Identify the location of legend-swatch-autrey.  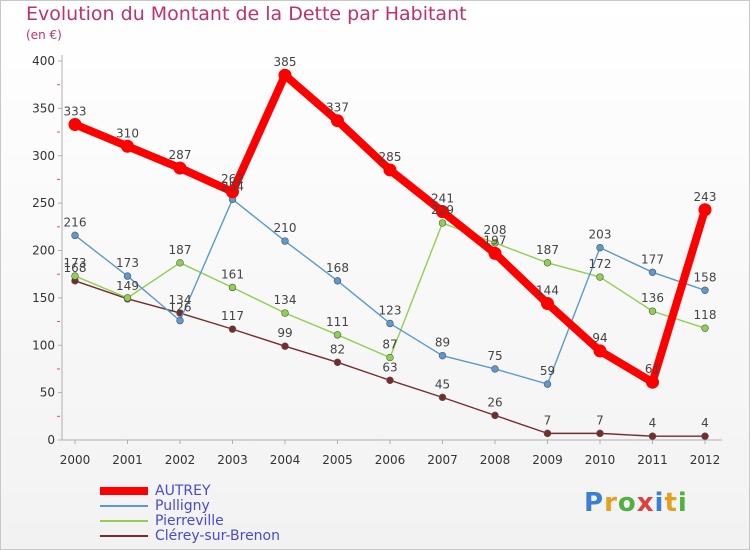
(124, 491).